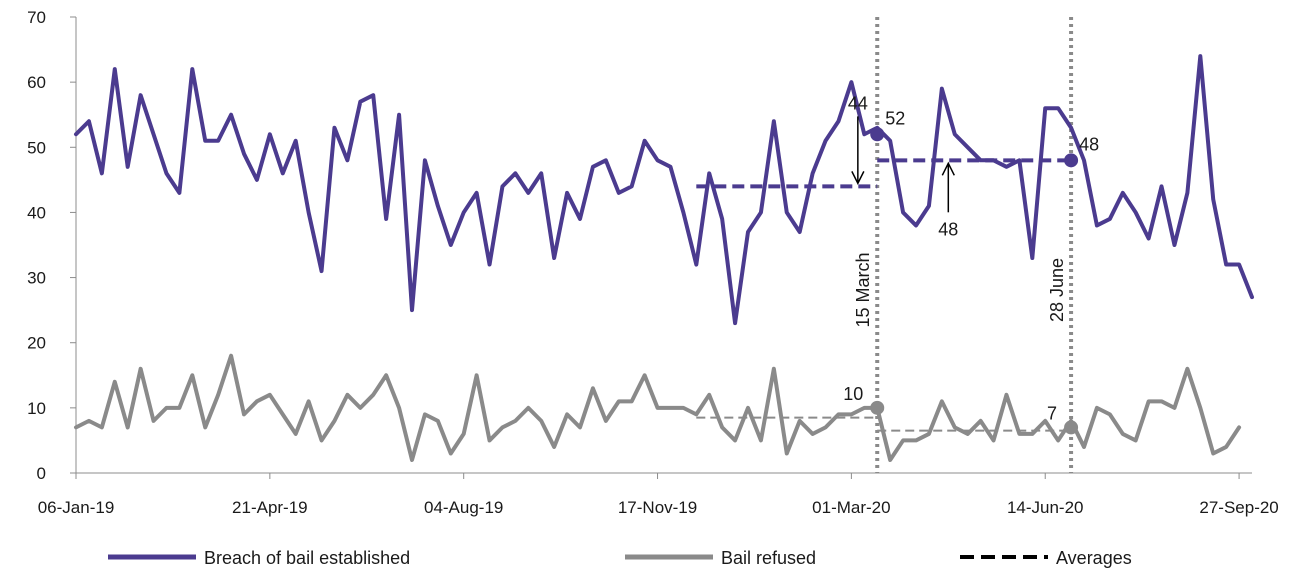  I want to click on y-tick-label: 60, so click(36, 82).